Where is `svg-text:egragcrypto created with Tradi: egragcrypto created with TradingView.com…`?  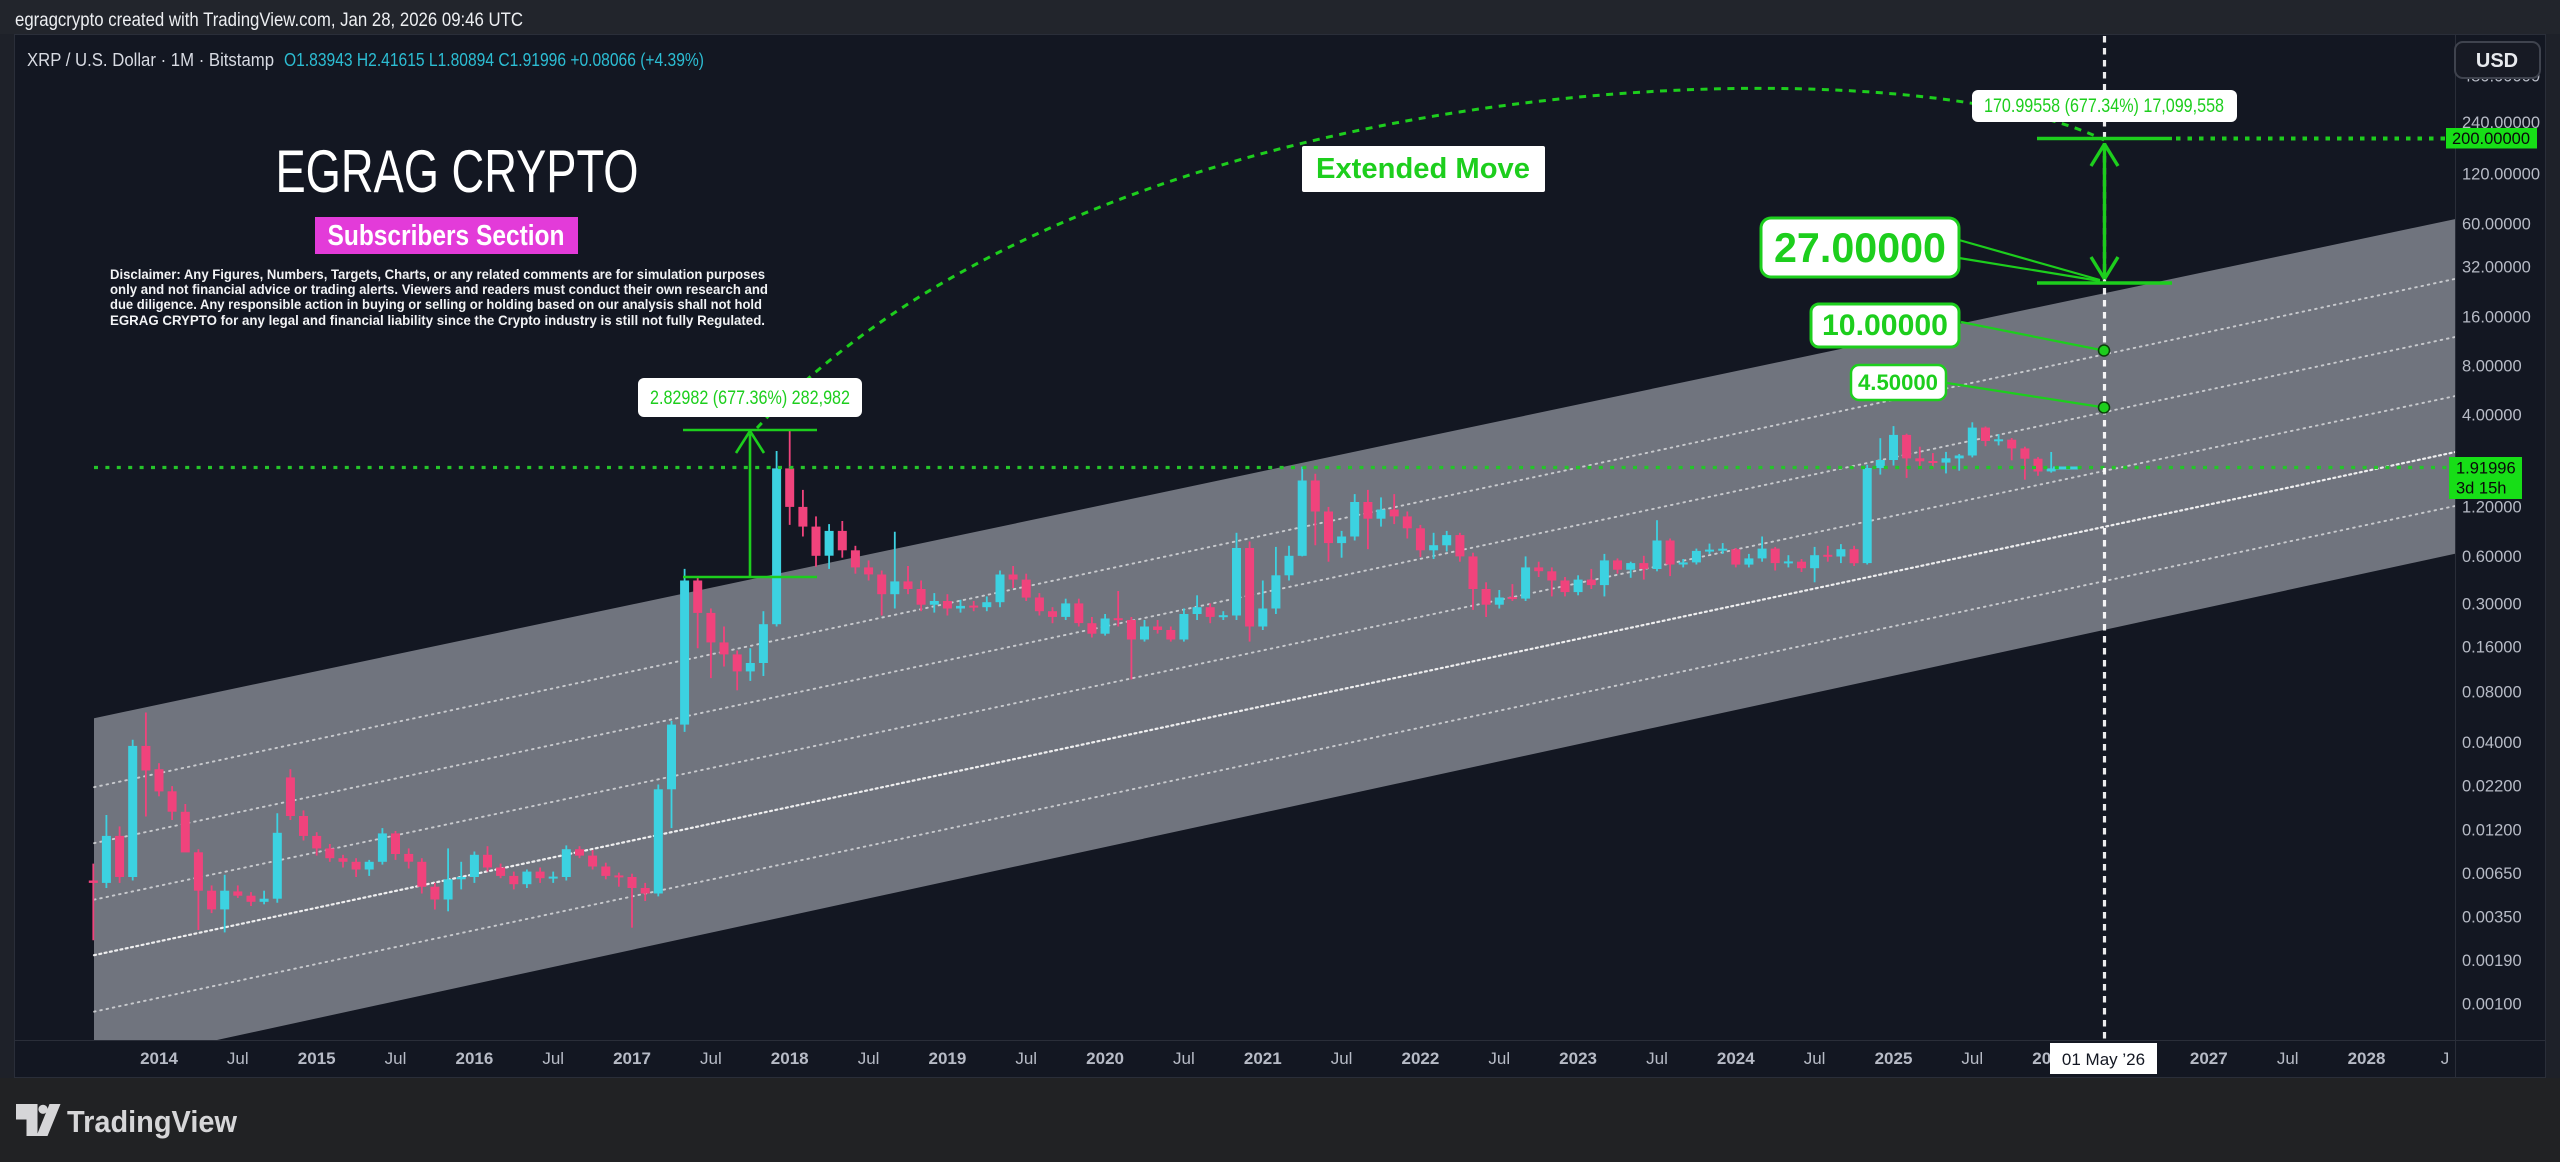 svg-text:egragcrypto created with Tradi: egragcrypto created with TradingView.com… is located at coordinates (269, 20).